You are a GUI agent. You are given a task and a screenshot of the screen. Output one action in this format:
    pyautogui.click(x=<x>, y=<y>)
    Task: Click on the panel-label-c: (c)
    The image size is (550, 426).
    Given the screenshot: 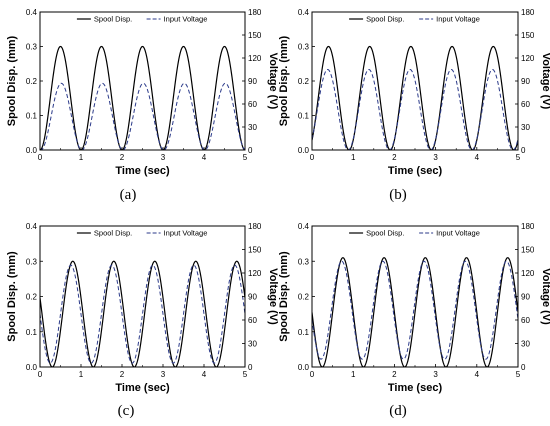 What is the action you would take?
    pyautogui.click(x=126, y=411)
    